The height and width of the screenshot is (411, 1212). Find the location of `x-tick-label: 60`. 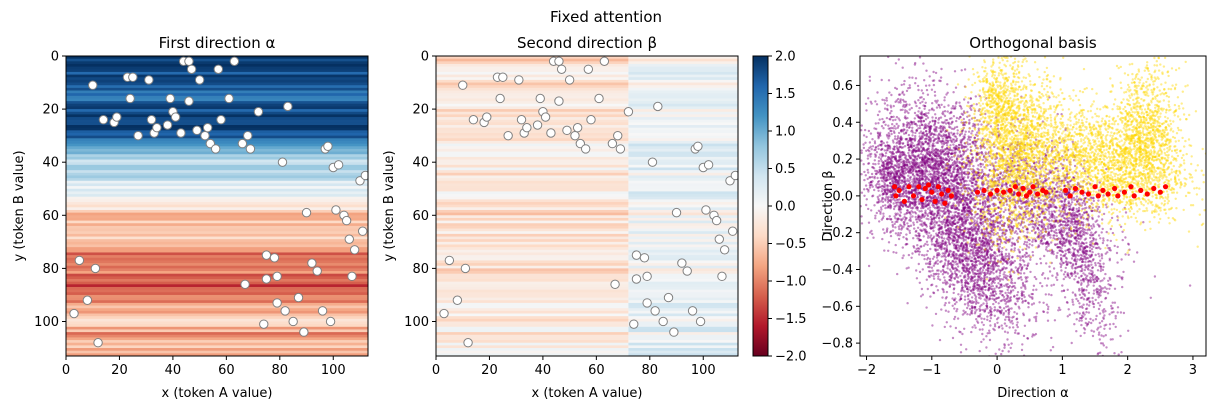

x-tick-label: 60 is located at coordinates (596, 370).